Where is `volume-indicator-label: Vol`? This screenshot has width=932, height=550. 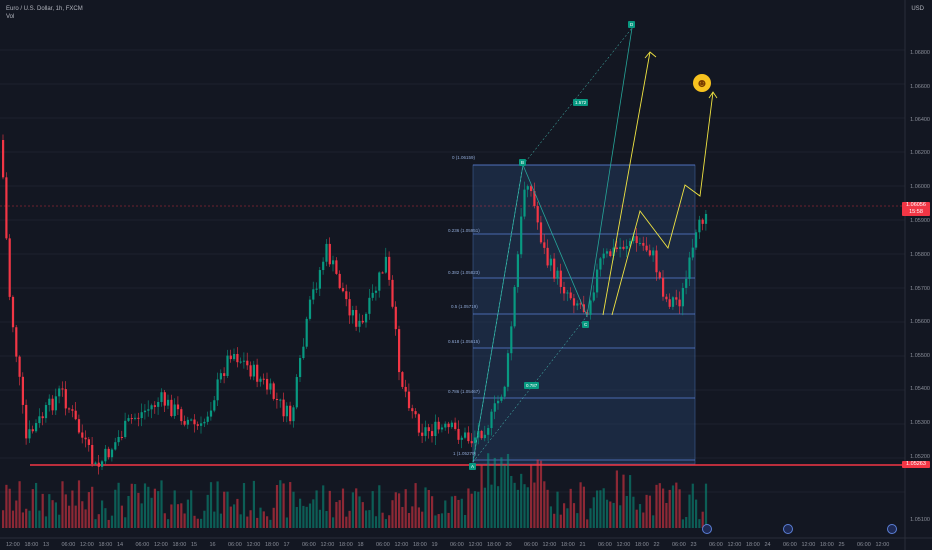
volume-indicator-label: Vol is located at coordinates (10, 17).